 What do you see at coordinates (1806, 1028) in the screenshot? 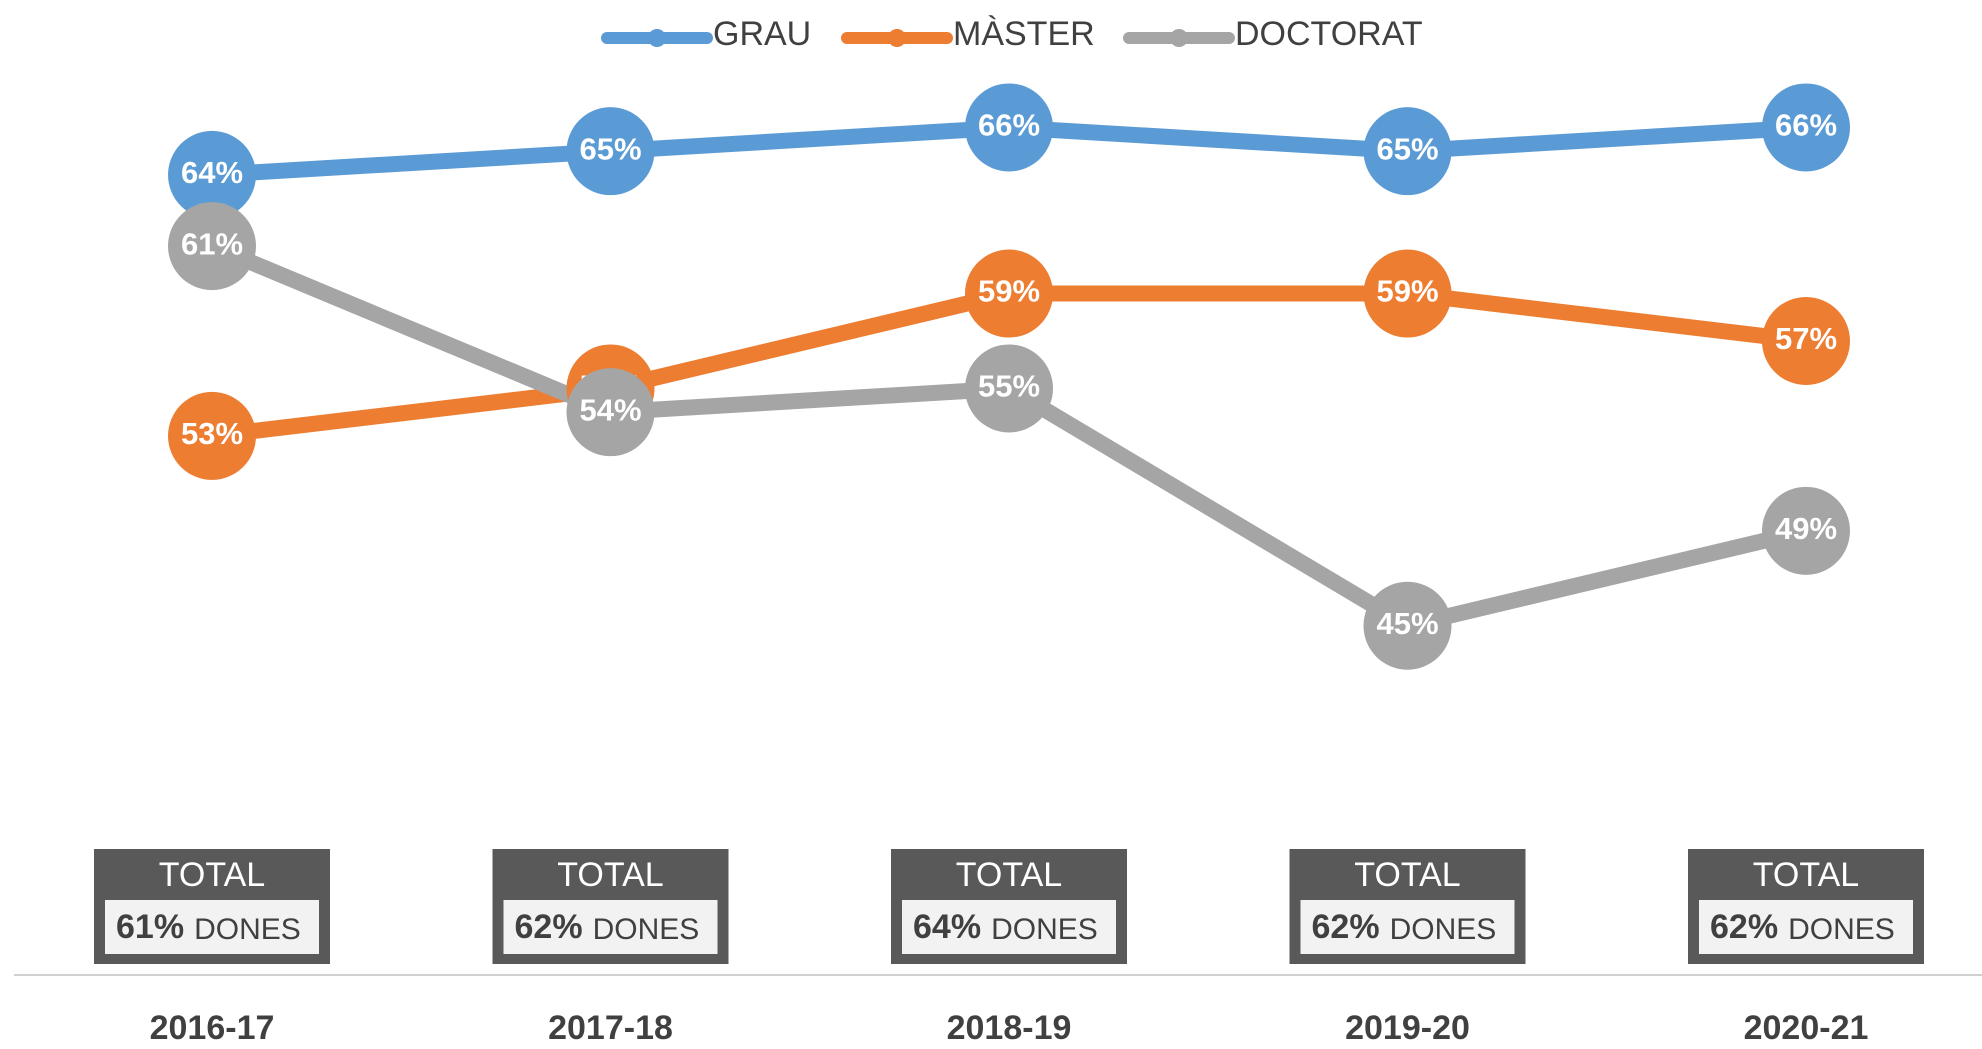
I see `x-tick-label: 2020-21` at bounding box center [1806, 1028].